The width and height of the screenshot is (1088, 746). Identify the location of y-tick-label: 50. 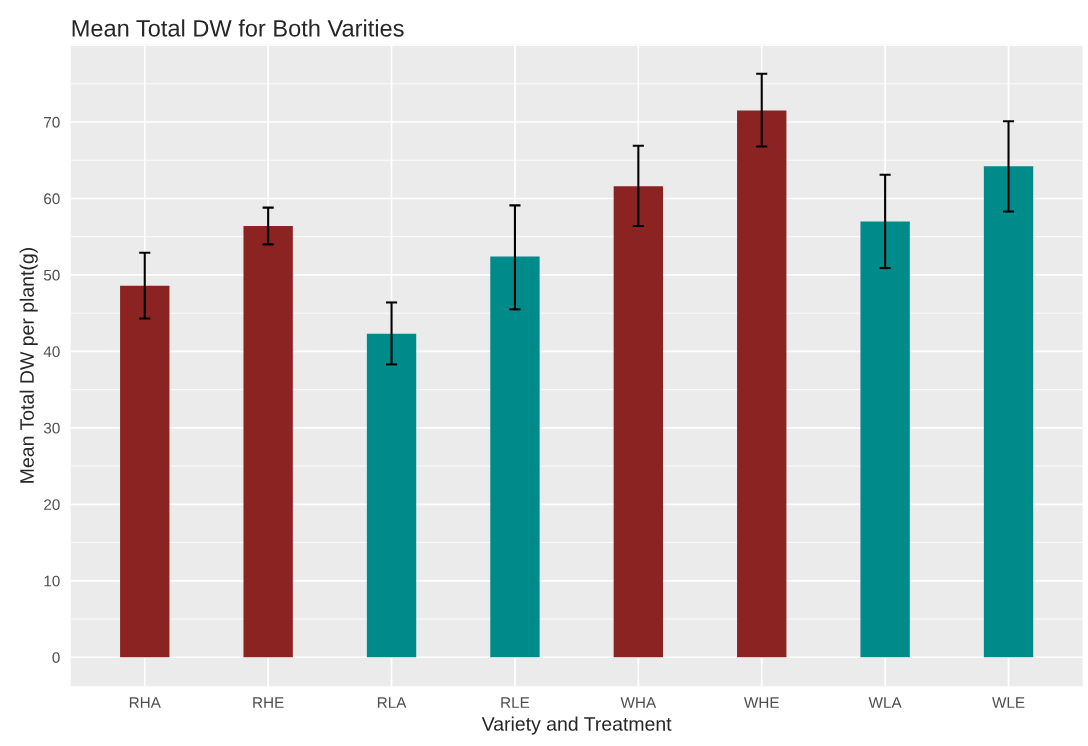
(51, 275).